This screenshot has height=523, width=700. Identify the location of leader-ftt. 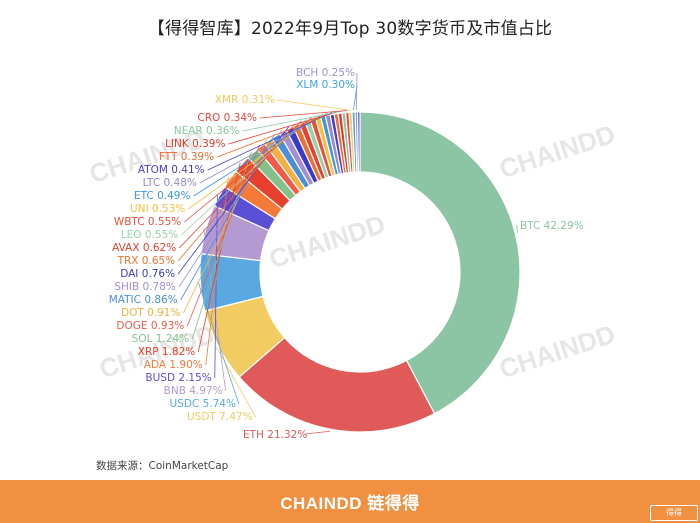
(276, 134).